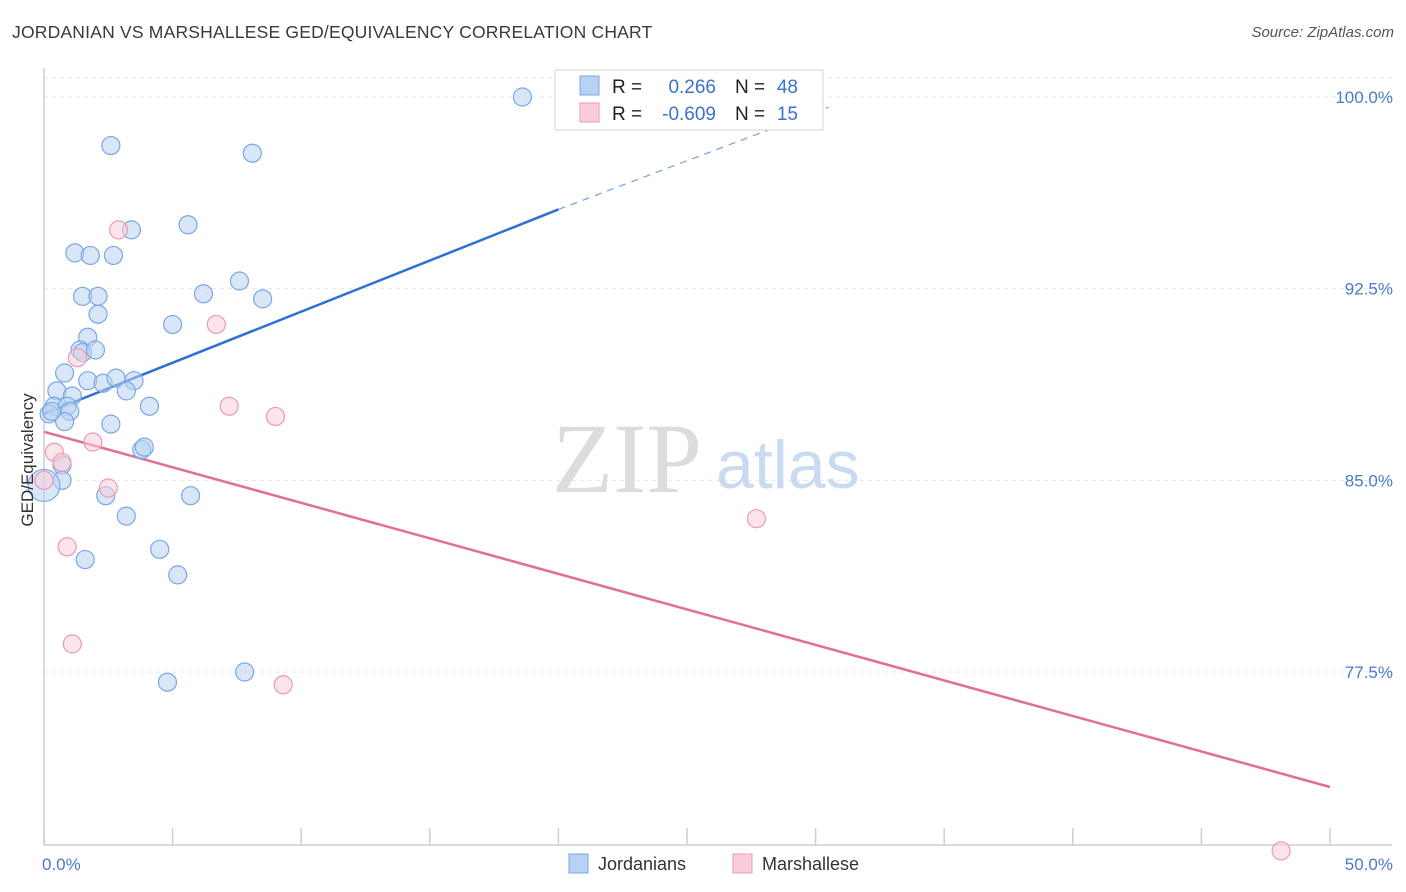 This screenshot has height=892, width=1406. I want to click on y-axis-label: GED/Equivalency, so click(27, 460).